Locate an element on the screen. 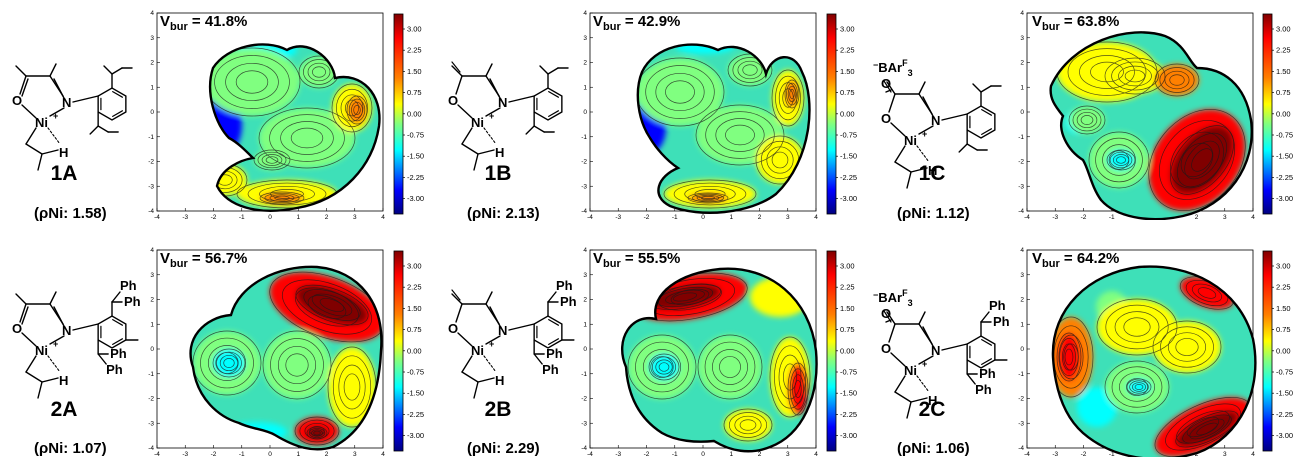 The height and width of the screenshot is (466, 1311). steric-map-1A: -4 -4 -3 -3 -2 -2 -1 -1 0 0 1 1 2 2 3 3 4 4 is located at coordinates (267, 115).